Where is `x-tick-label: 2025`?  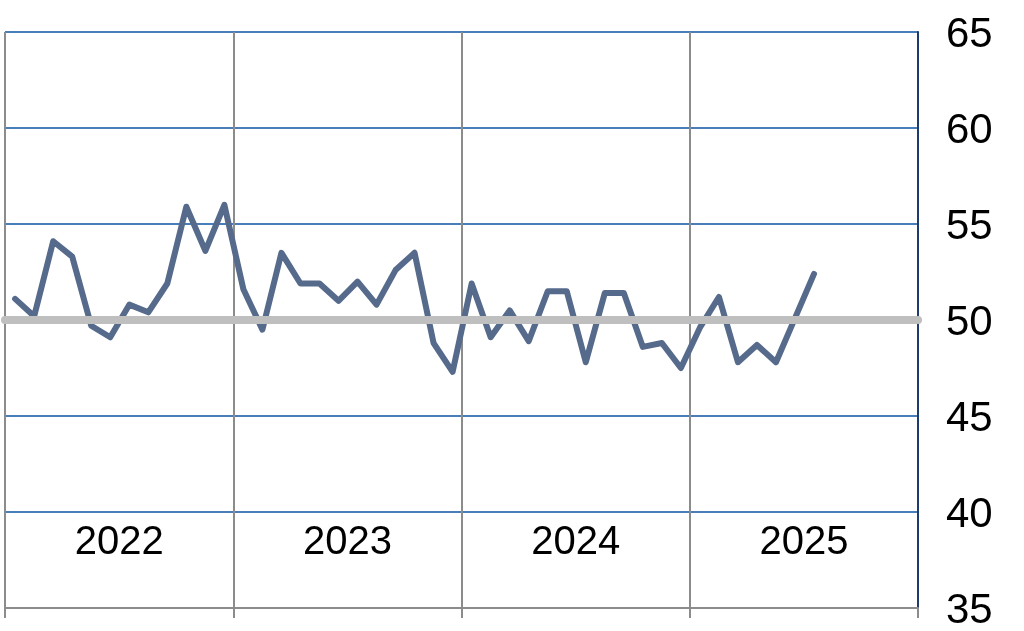
x-tick-label: 2025 is located at coordinates (804, 540).